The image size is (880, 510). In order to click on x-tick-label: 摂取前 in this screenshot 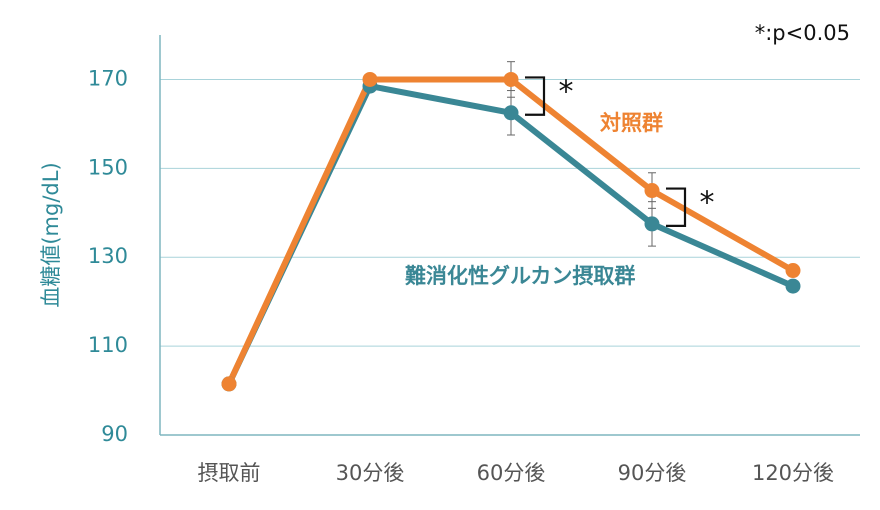, I will do `click(229, 473)`.